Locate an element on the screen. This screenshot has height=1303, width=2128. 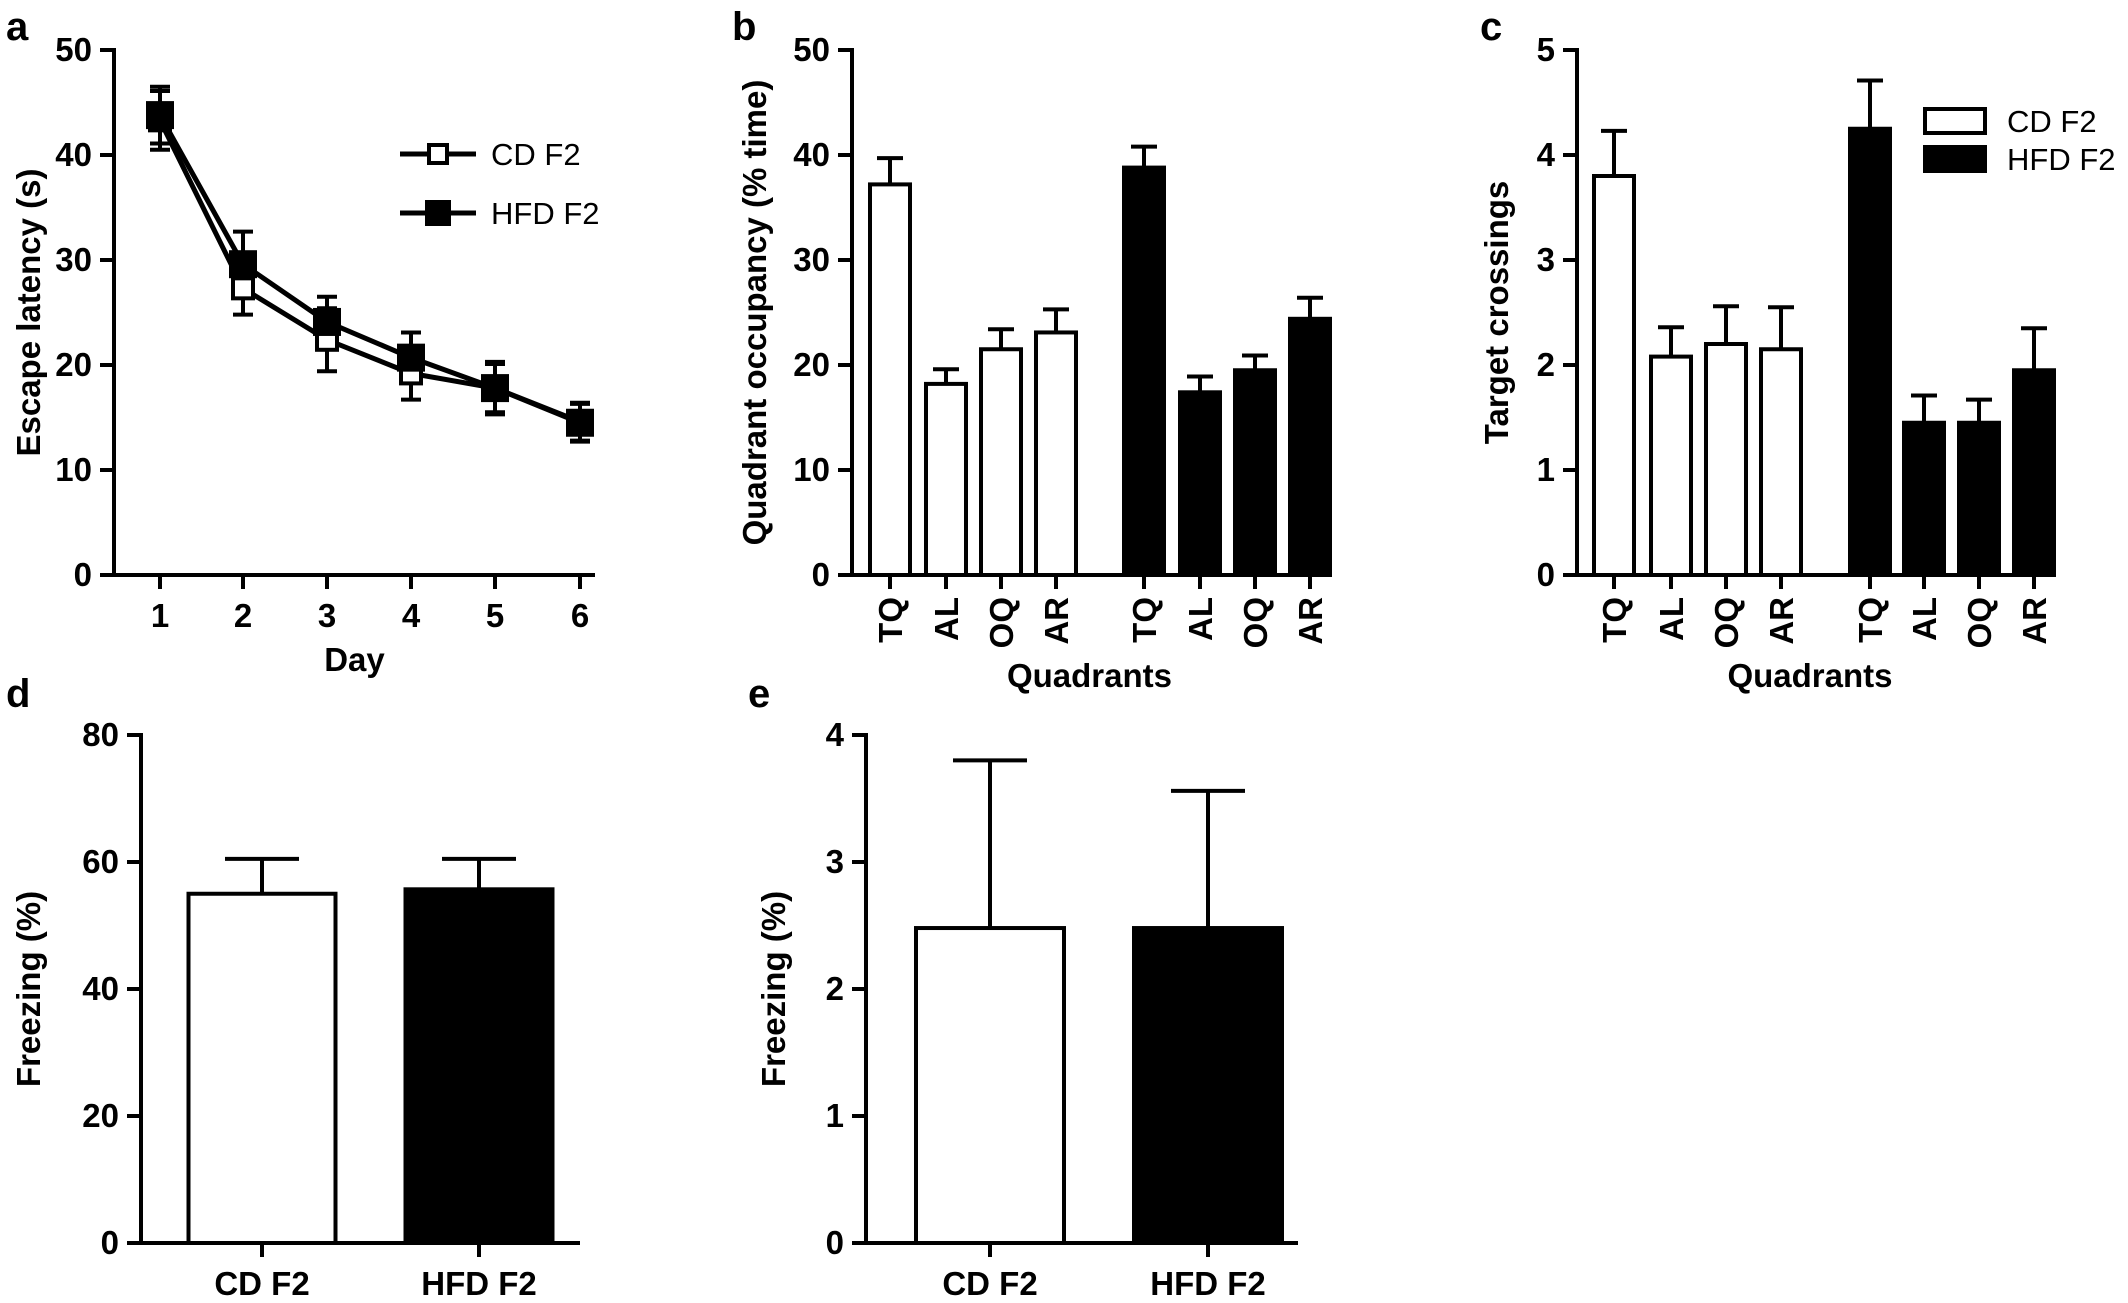
e-x-tick-label-1: HFD F2 is located at coordinates (1208, 1283).